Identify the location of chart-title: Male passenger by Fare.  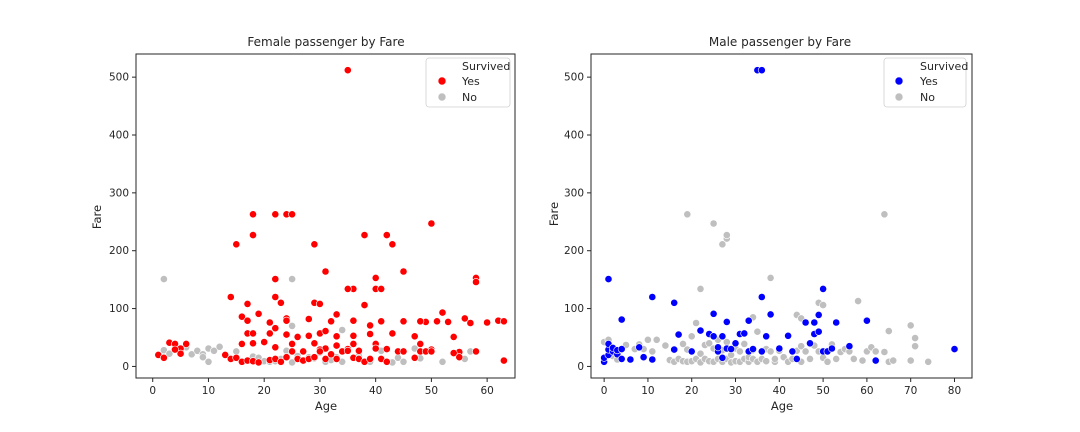
(780, 42).